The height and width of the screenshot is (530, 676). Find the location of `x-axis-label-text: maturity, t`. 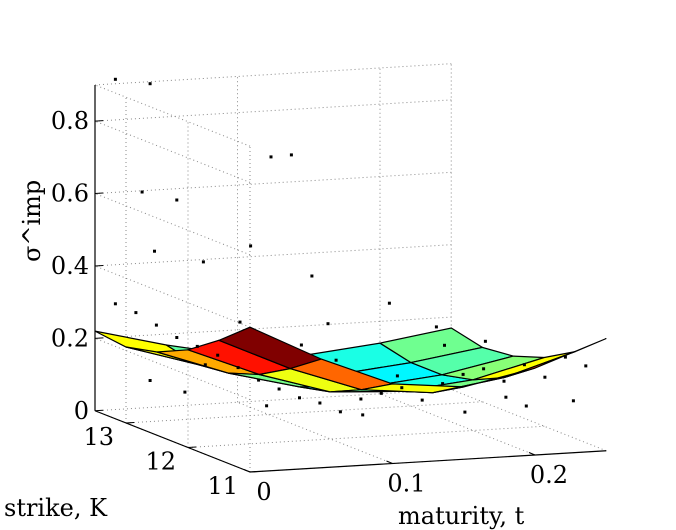

x-axis-label-text: maturity, t is located at coordinates (461, 516).